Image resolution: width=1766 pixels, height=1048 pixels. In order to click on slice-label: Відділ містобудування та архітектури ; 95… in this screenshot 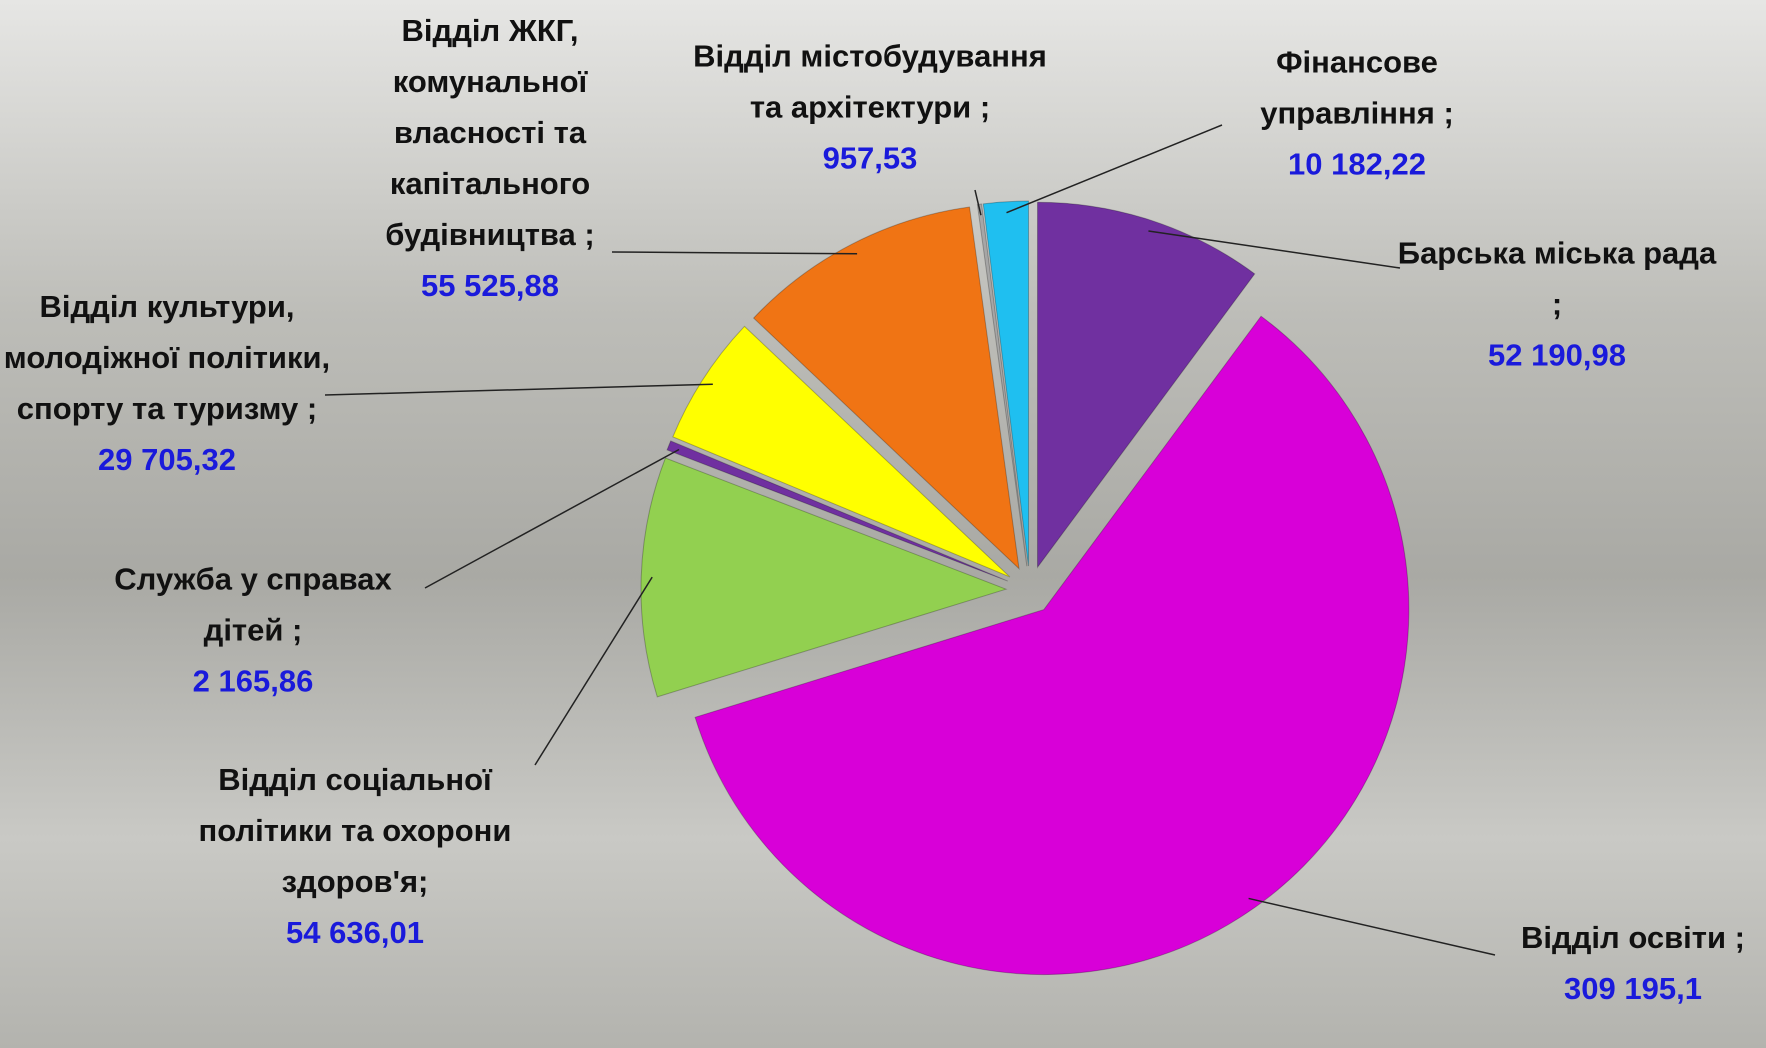, I will do `click(870, 107)`.